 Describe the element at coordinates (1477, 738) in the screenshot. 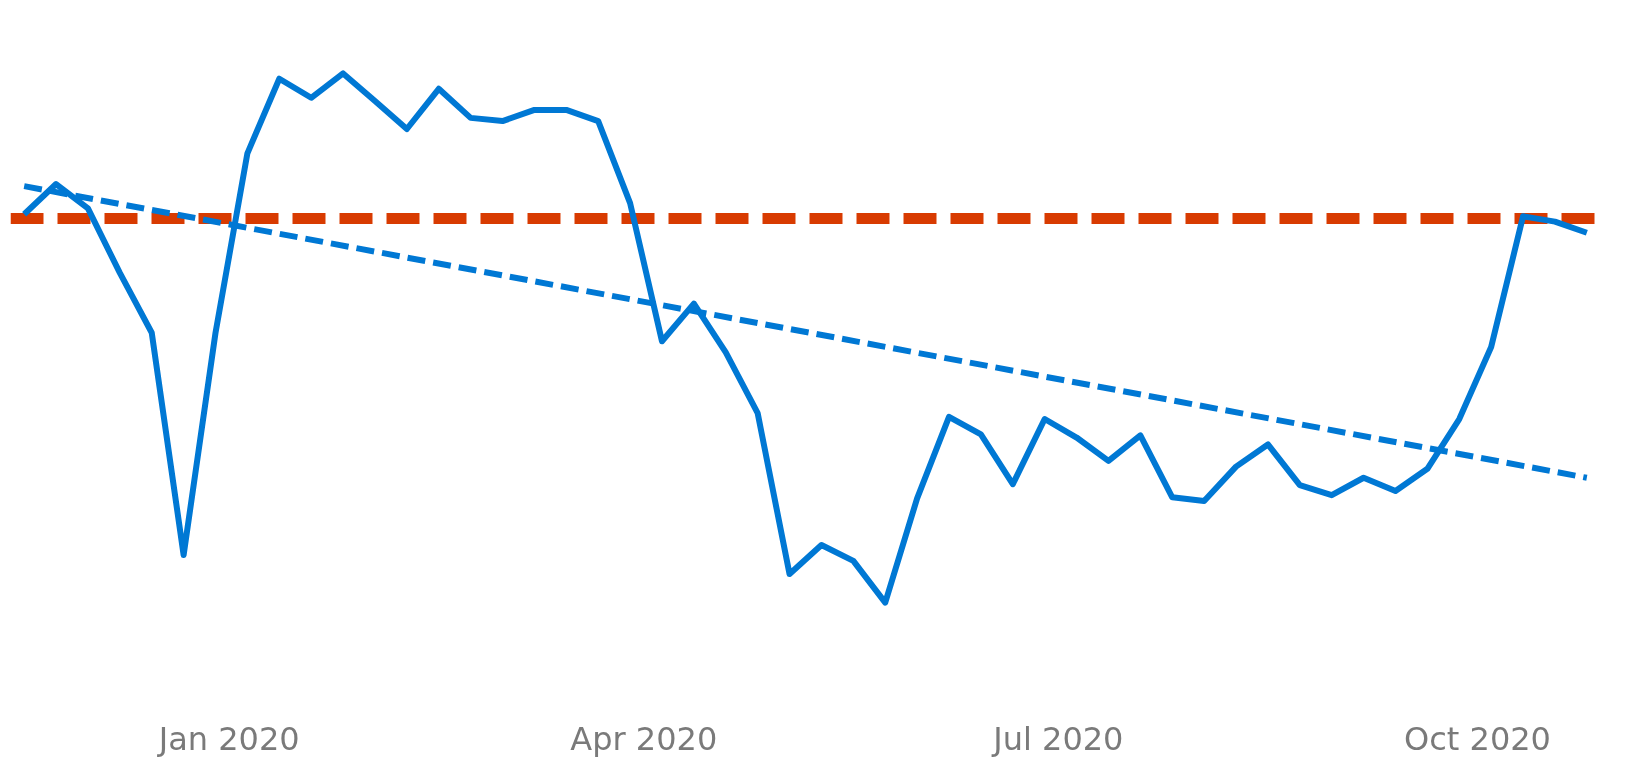

I see `x-tick-label: Oct 2020` at that location.